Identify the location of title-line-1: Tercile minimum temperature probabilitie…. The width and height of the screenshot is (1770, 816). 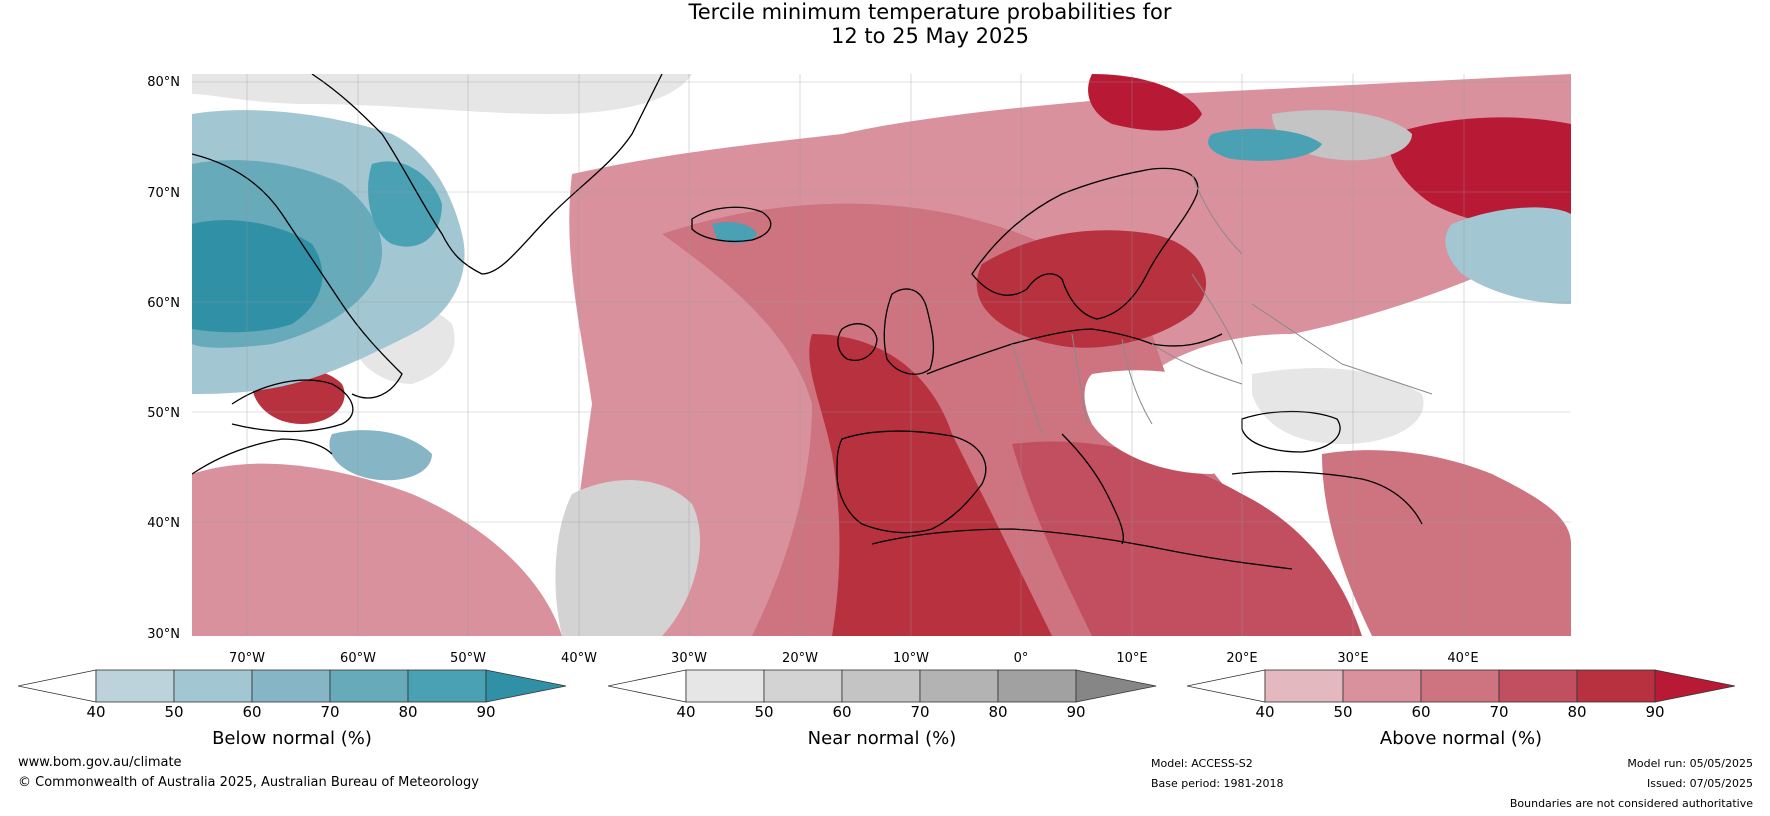
(930, 12).